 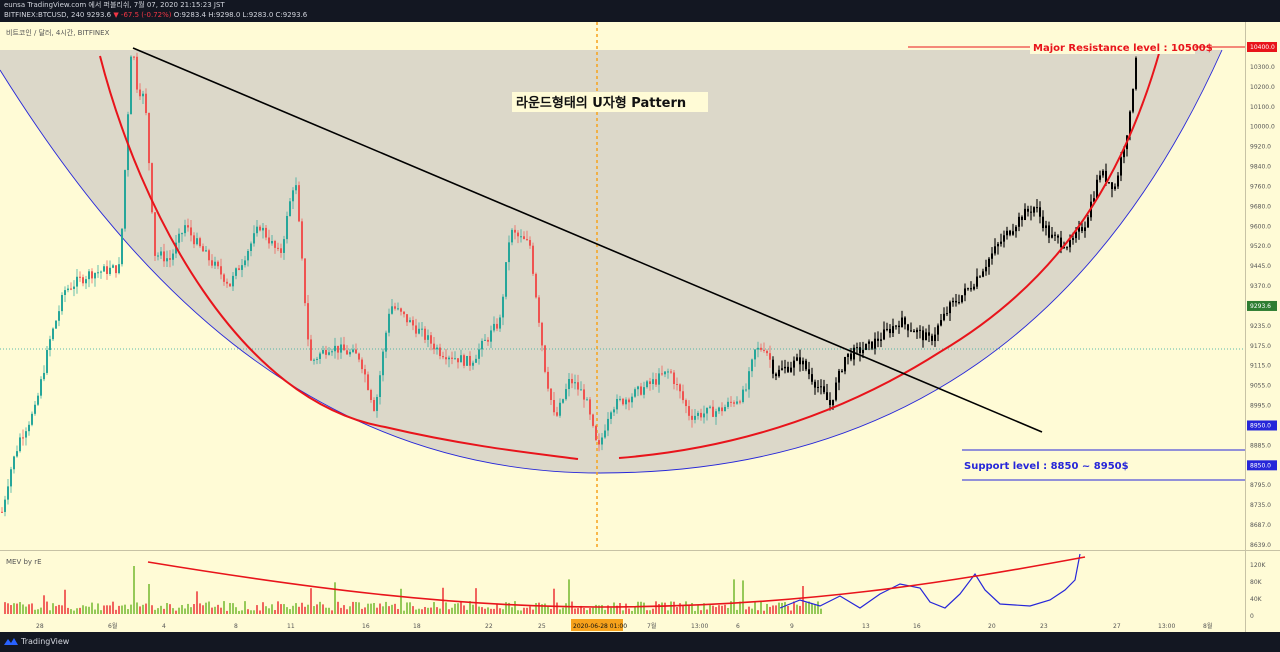 What do you see at coordinates (1262, 465) in the screenshot?
I see `price-axis-badge` at bounding box center [1262, 465].